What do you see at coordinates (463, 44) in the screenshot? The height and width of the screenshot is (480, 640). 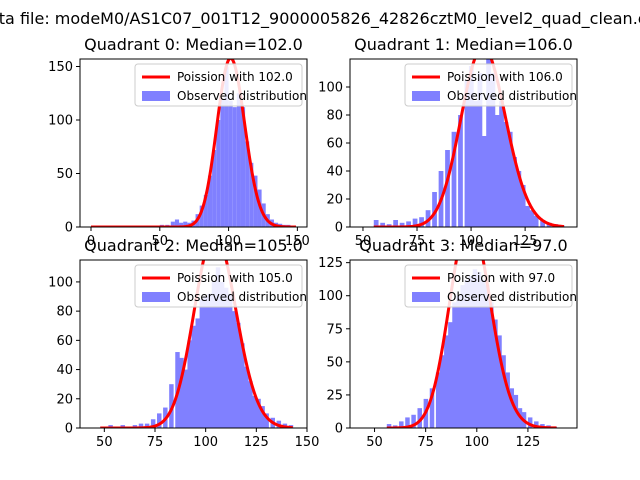 I see `panel-title: Quadrant 1: Median=106.0` at bounding box center [463, 44].